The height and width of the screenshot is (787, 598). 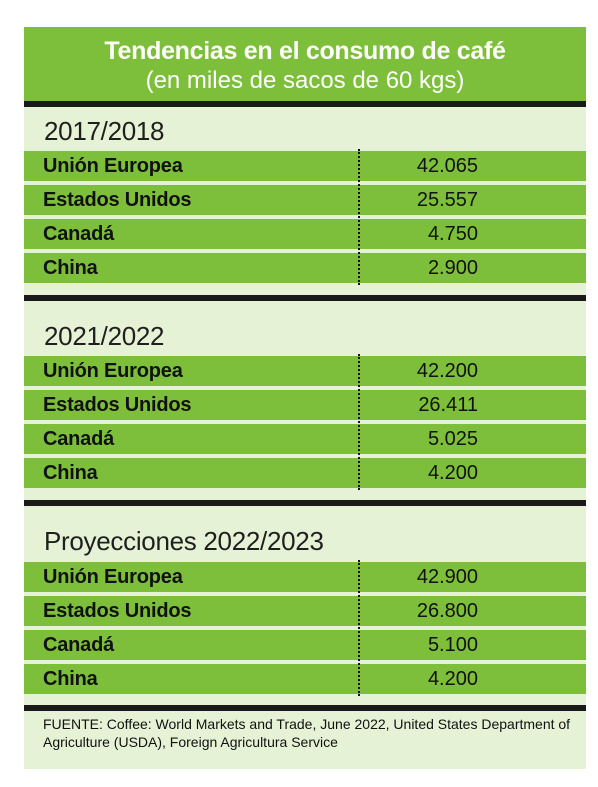 What do you see at coordinates (448, 405) in the screenshot?
I see `row-value: 26.411` at bounding box center [448, 405].